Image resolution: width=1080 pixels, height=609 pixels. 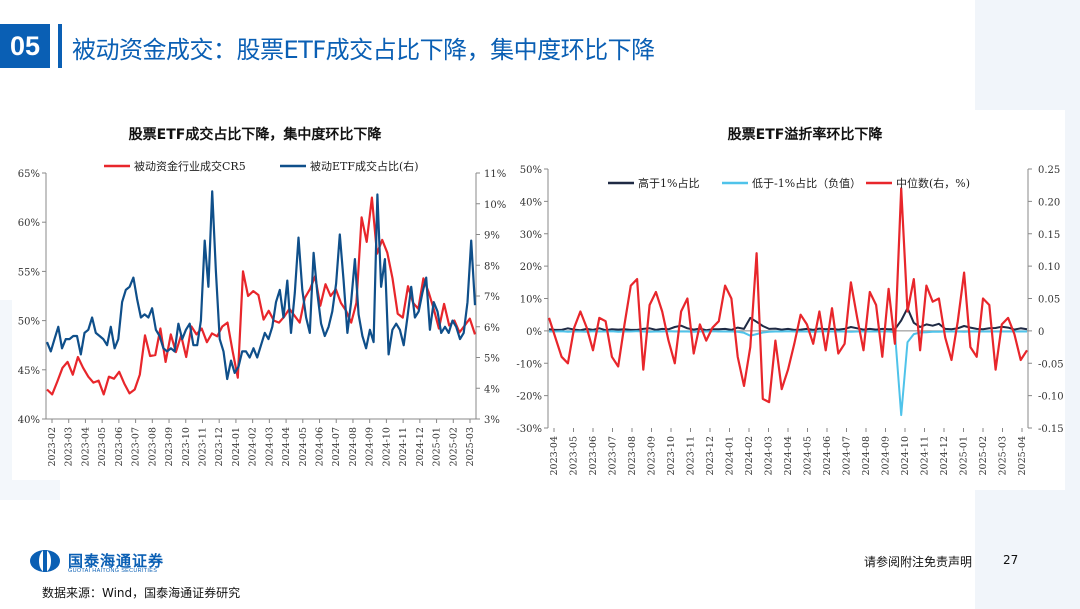 What do you see at coordinates (363, 50) in the screenshot?
I see `page-title: 被动资金成交：股票ETF成交占比下降，集中度环比下降` at bounding box center [363, 50].